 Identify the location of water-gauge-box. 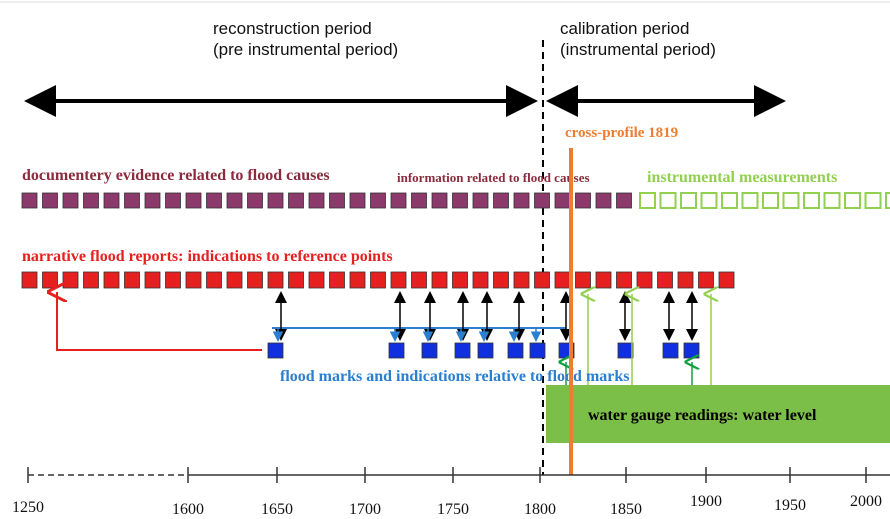
(718, 414).